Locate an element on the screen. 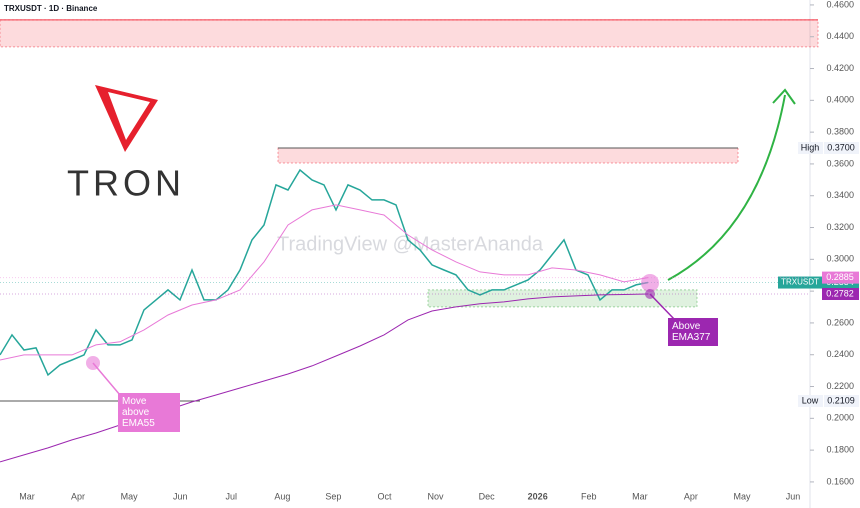 Image resolution: width=860 pixels, height=508 pixels. symbol-tag is located at coordinates (800, 282).